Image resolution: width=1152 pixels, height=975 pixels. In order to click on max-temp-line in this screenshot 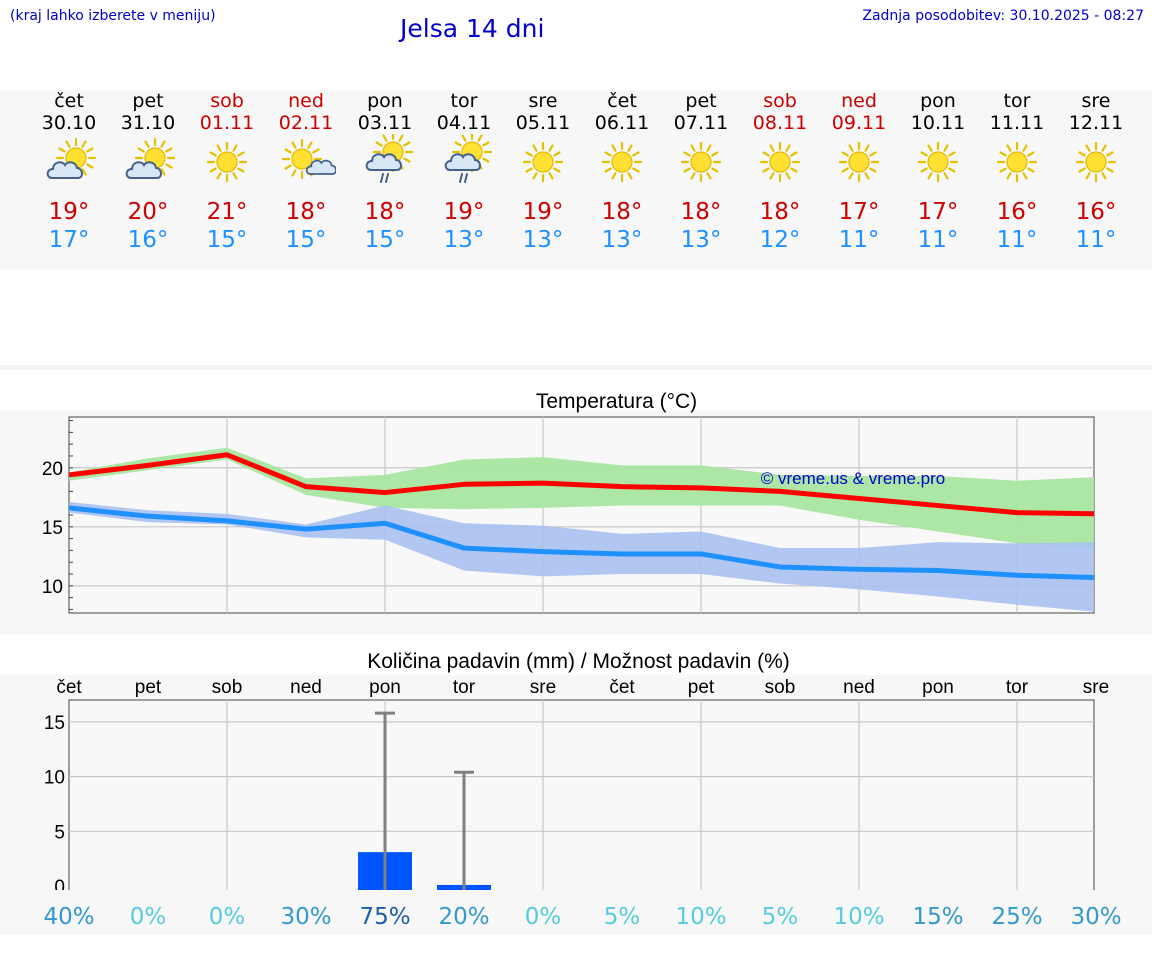, I will do `click(581, 484)`.